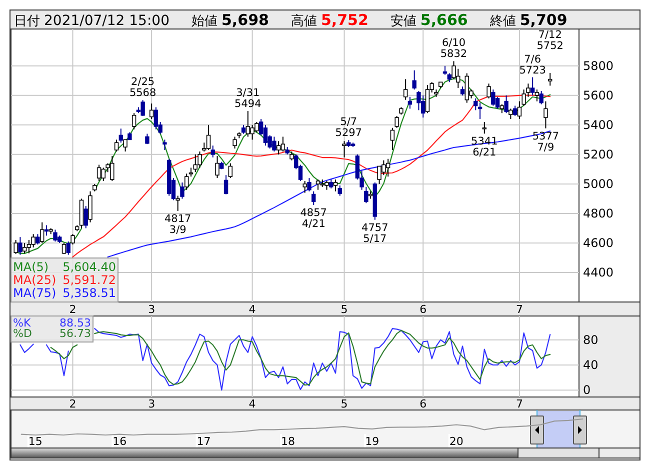 This screenshot has height=470, width=653. What do you see at coordinates (598, 95) in the screenshot?
I see `y-tick-label: 5600` at bounding box center [598, 95].